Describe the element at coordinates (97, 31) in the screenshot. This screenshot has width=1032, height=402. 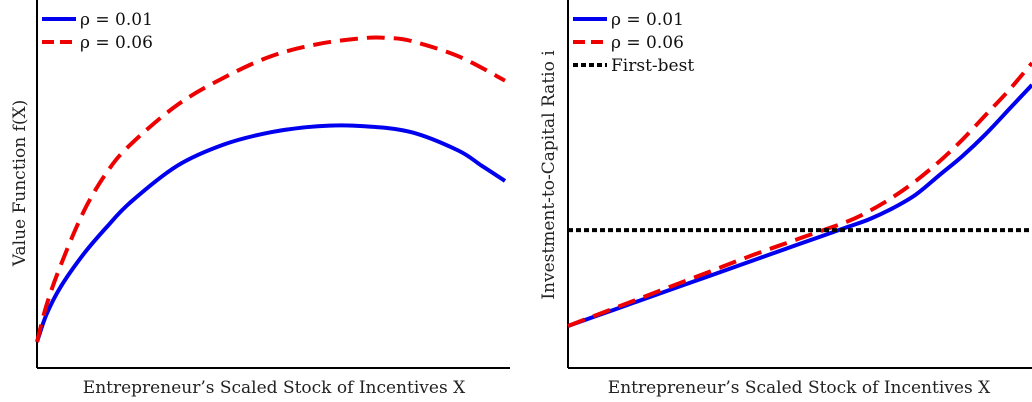
I see `legend-left: ρ = 0.01 ρ = 0.06` at that location.